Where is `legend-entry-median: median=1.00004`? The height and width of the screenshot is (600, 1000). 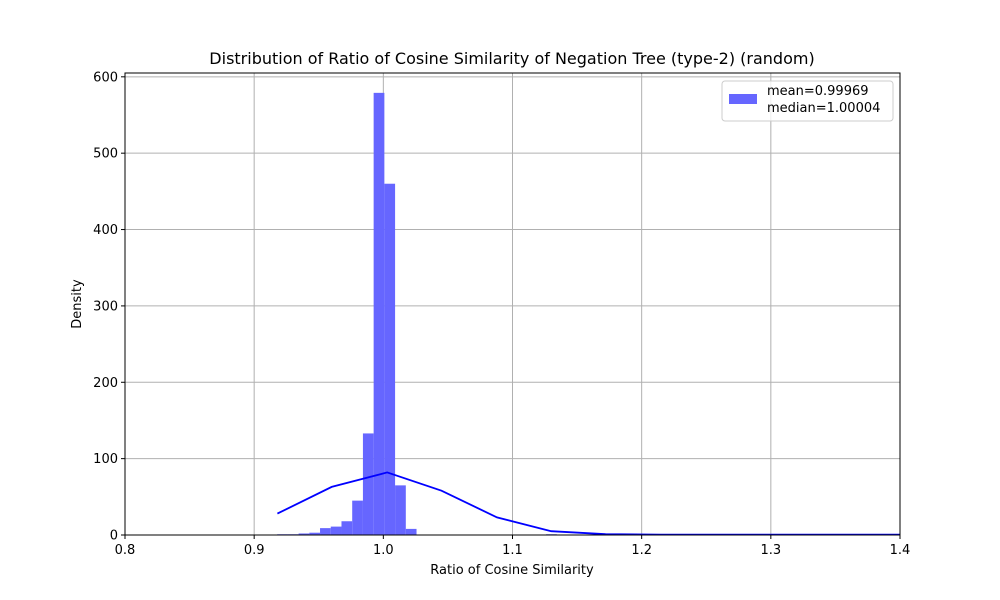
legend-entry-median: median=1.00004 is located at coordinates (823, 108).